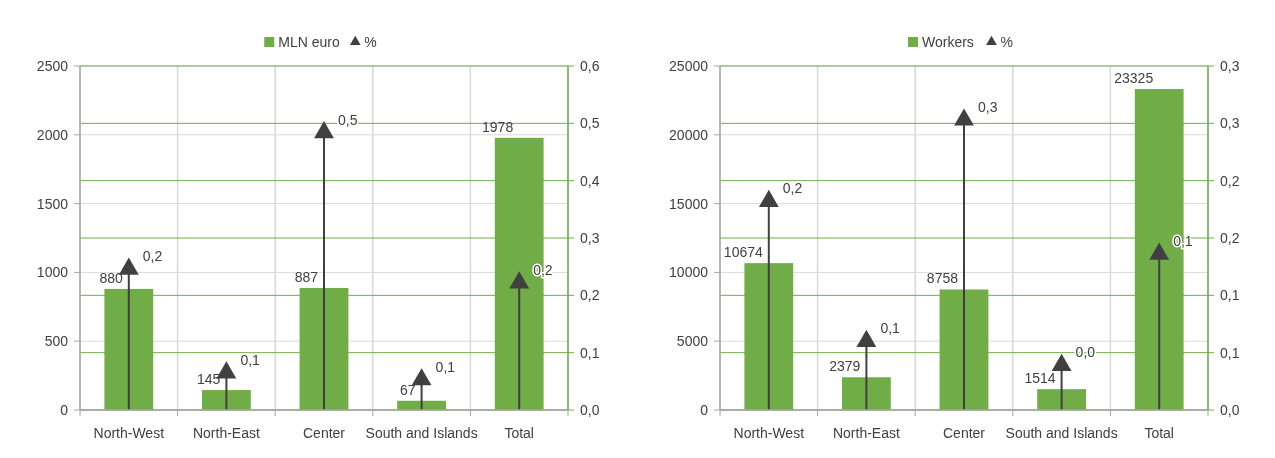 The height and width of the screenshot is (458, 1275). Describe the element at coordinates (692, 341) in the screenshot. I see `y-tick-label: 5000` at that location.